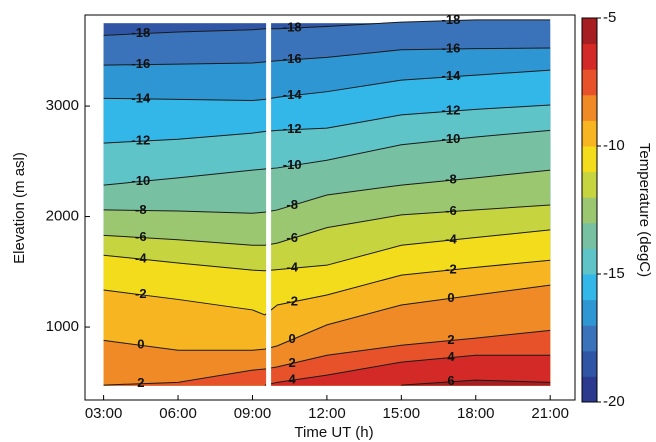 The width and height of the screenshot is (656, 442). Describe the element at coordinates (62, 105) in the screenshot. I see `y-tick-label: 3000` at that location.